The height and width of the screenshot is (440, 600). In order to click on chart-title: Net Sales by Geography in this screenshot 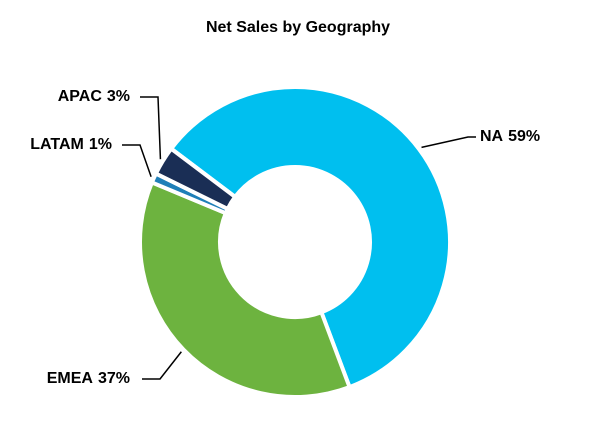, I will do `click(298, 27)`.